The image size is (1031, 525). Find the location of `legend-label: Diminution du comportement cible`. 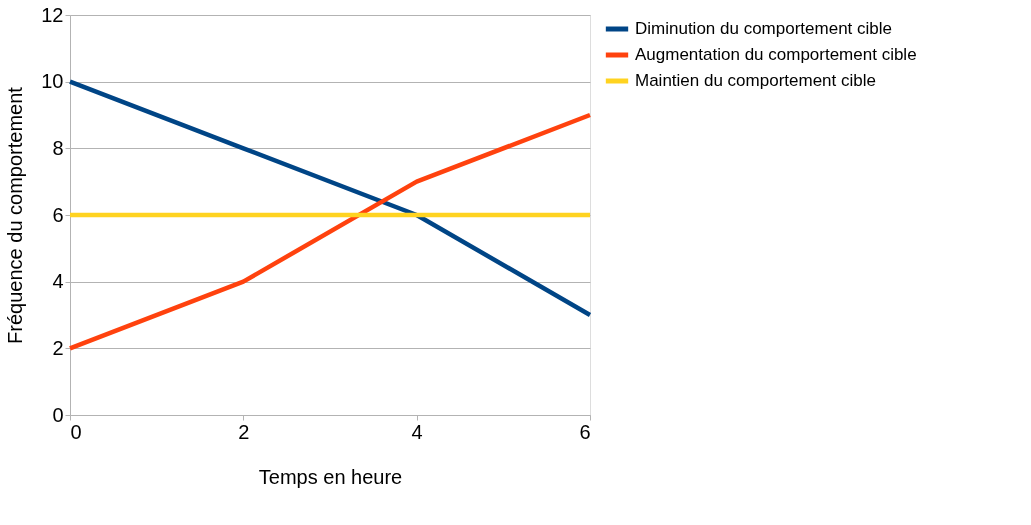

legend-label: Diminution du comportement cible is located at coordinates (764, 28).